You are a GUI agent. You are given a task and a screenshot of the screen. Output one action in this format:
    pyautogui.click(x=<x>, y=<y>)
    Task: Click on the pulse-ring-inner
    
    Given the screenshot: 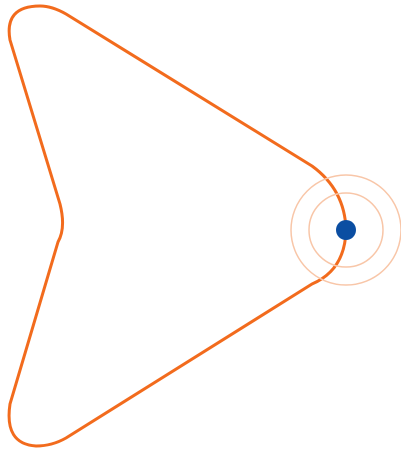 What is the action you would take?
    pyautogui.click(x=346, y=230)
    